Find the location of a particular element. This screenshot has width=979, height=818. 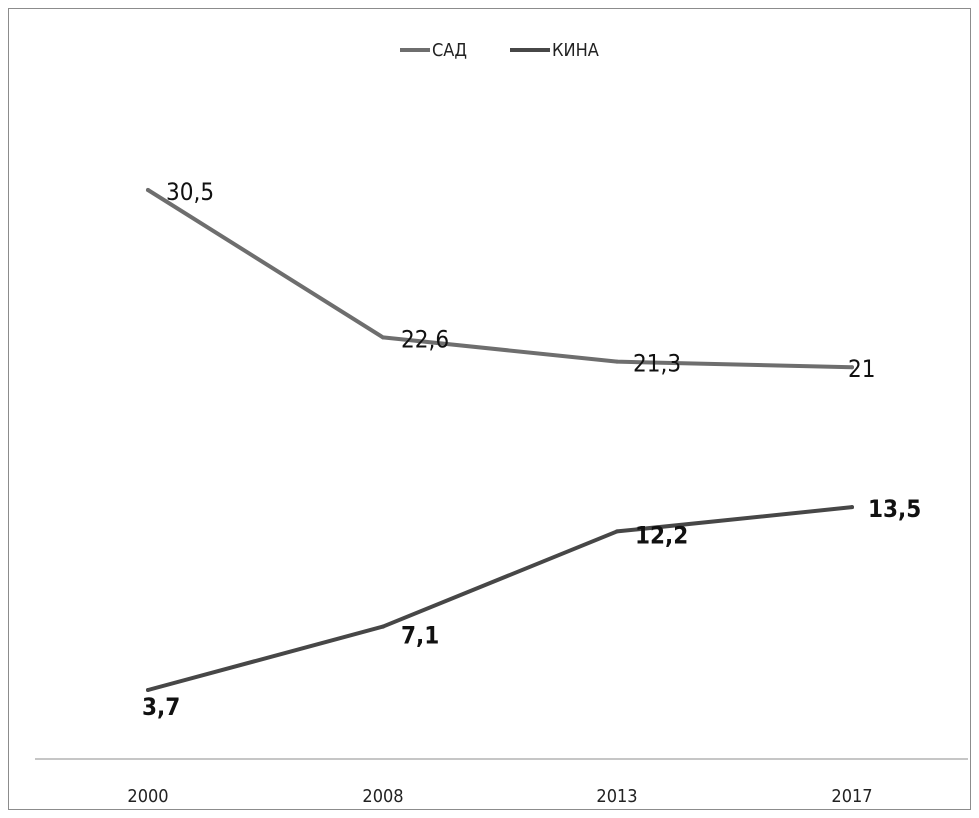

data-label: 21 is located at coordinates (861, 369).